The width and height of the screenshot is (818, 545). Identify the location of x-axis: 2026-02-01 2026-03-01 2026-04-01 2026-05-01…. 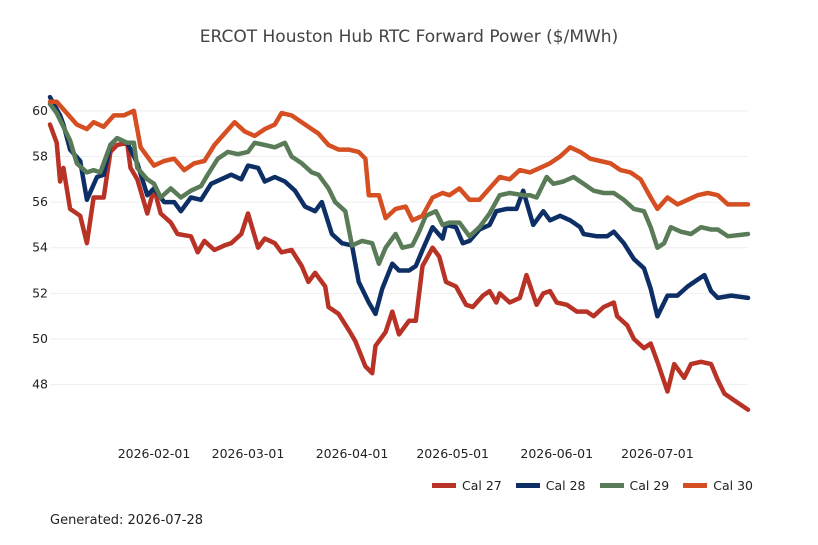
(406, 453).